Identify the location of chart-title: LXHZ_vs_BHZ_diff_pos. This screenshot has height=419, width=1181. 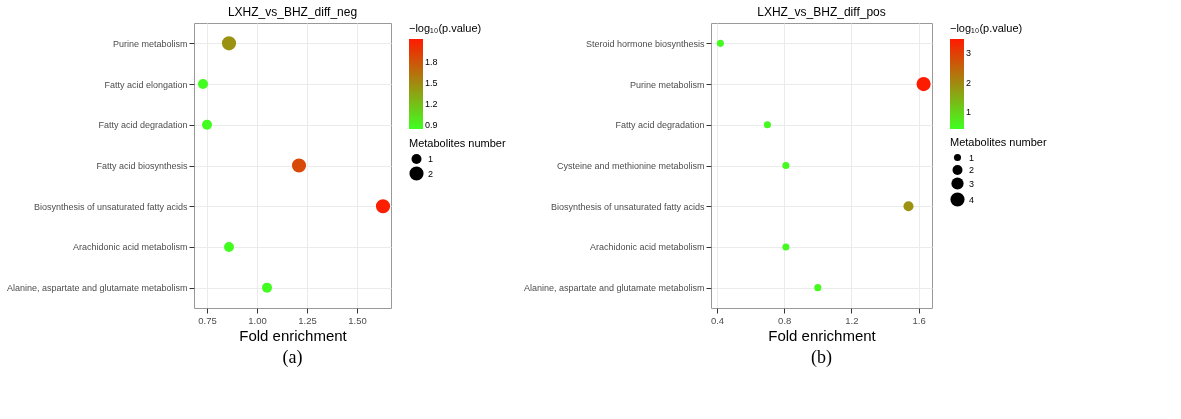
(821, 12).